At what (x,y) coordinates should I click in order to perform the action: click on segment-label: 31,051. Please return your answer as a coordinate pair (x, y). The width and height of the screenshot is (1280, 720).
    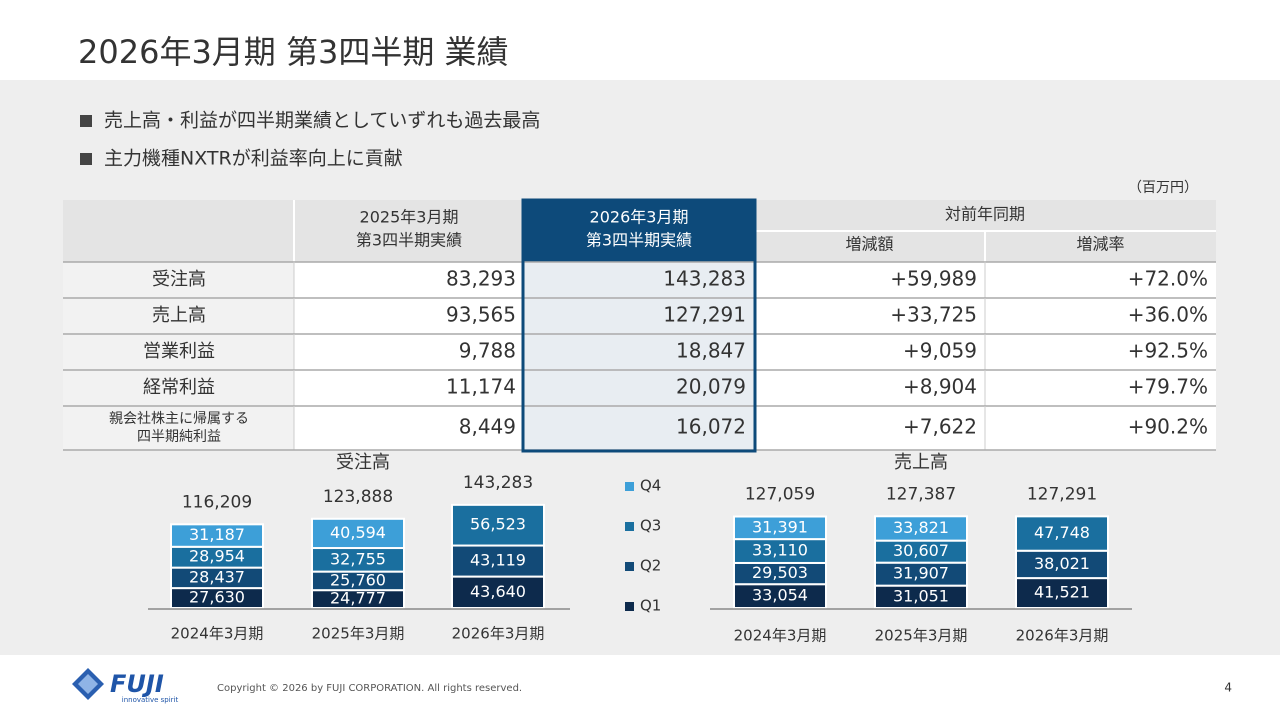
    Looking at the image, I should click on (921, 595).